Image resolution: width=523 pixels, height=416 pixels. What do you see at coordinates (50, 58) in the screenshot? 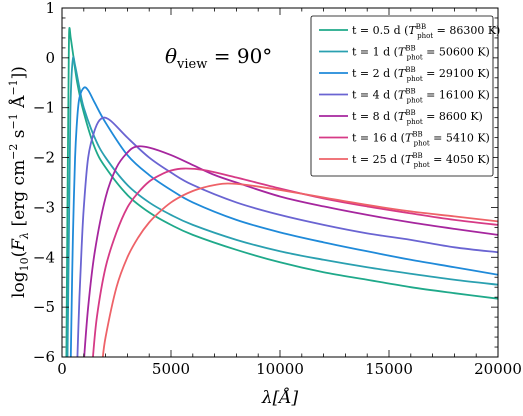
I see `y-tick-label: 0` at bounding box center [50, 58].